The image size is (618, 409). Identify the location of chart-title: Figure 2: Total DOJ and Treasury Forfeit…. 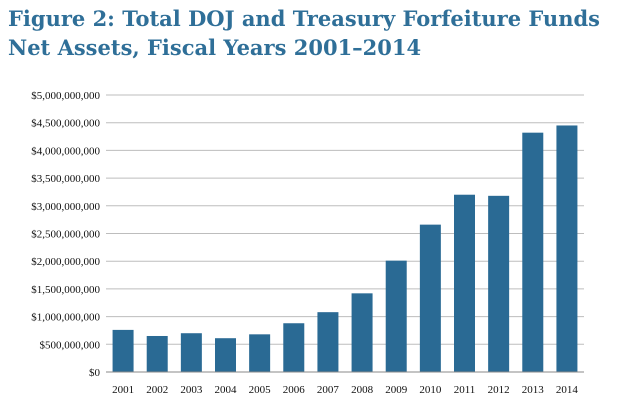
(310, 33).